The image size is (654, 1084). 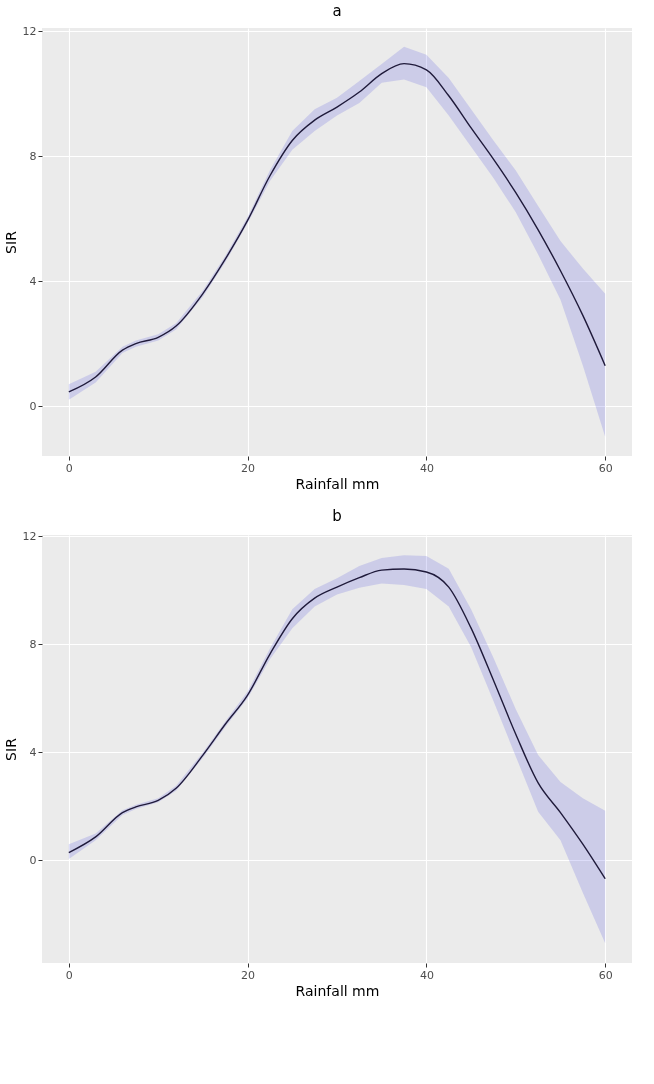 What do you see at coordinates (337, 516) in the screenshot?
I see `chart-title: b` at bounding box center [337, 516].